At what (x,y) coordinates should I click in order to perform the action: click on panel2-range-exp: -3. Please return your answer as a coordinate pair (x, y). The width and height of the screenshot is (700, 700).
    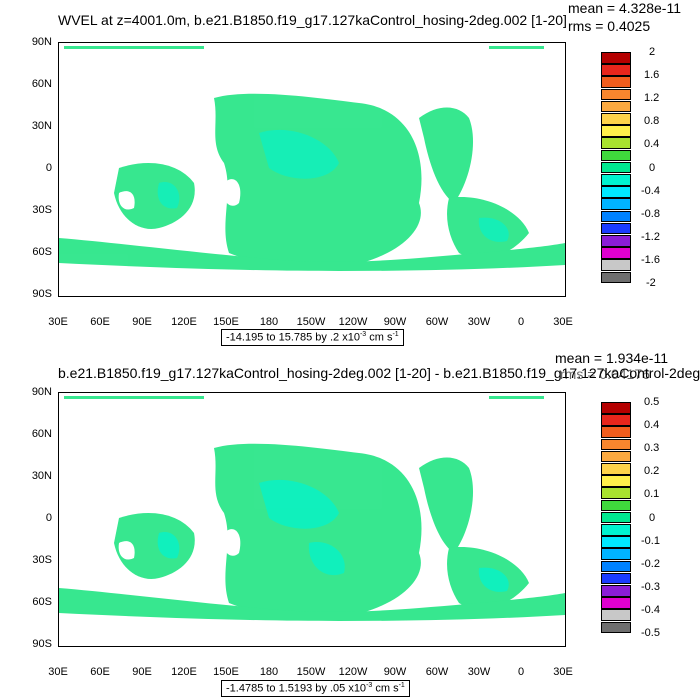
    Looking at the image, I should click on (369, 685).